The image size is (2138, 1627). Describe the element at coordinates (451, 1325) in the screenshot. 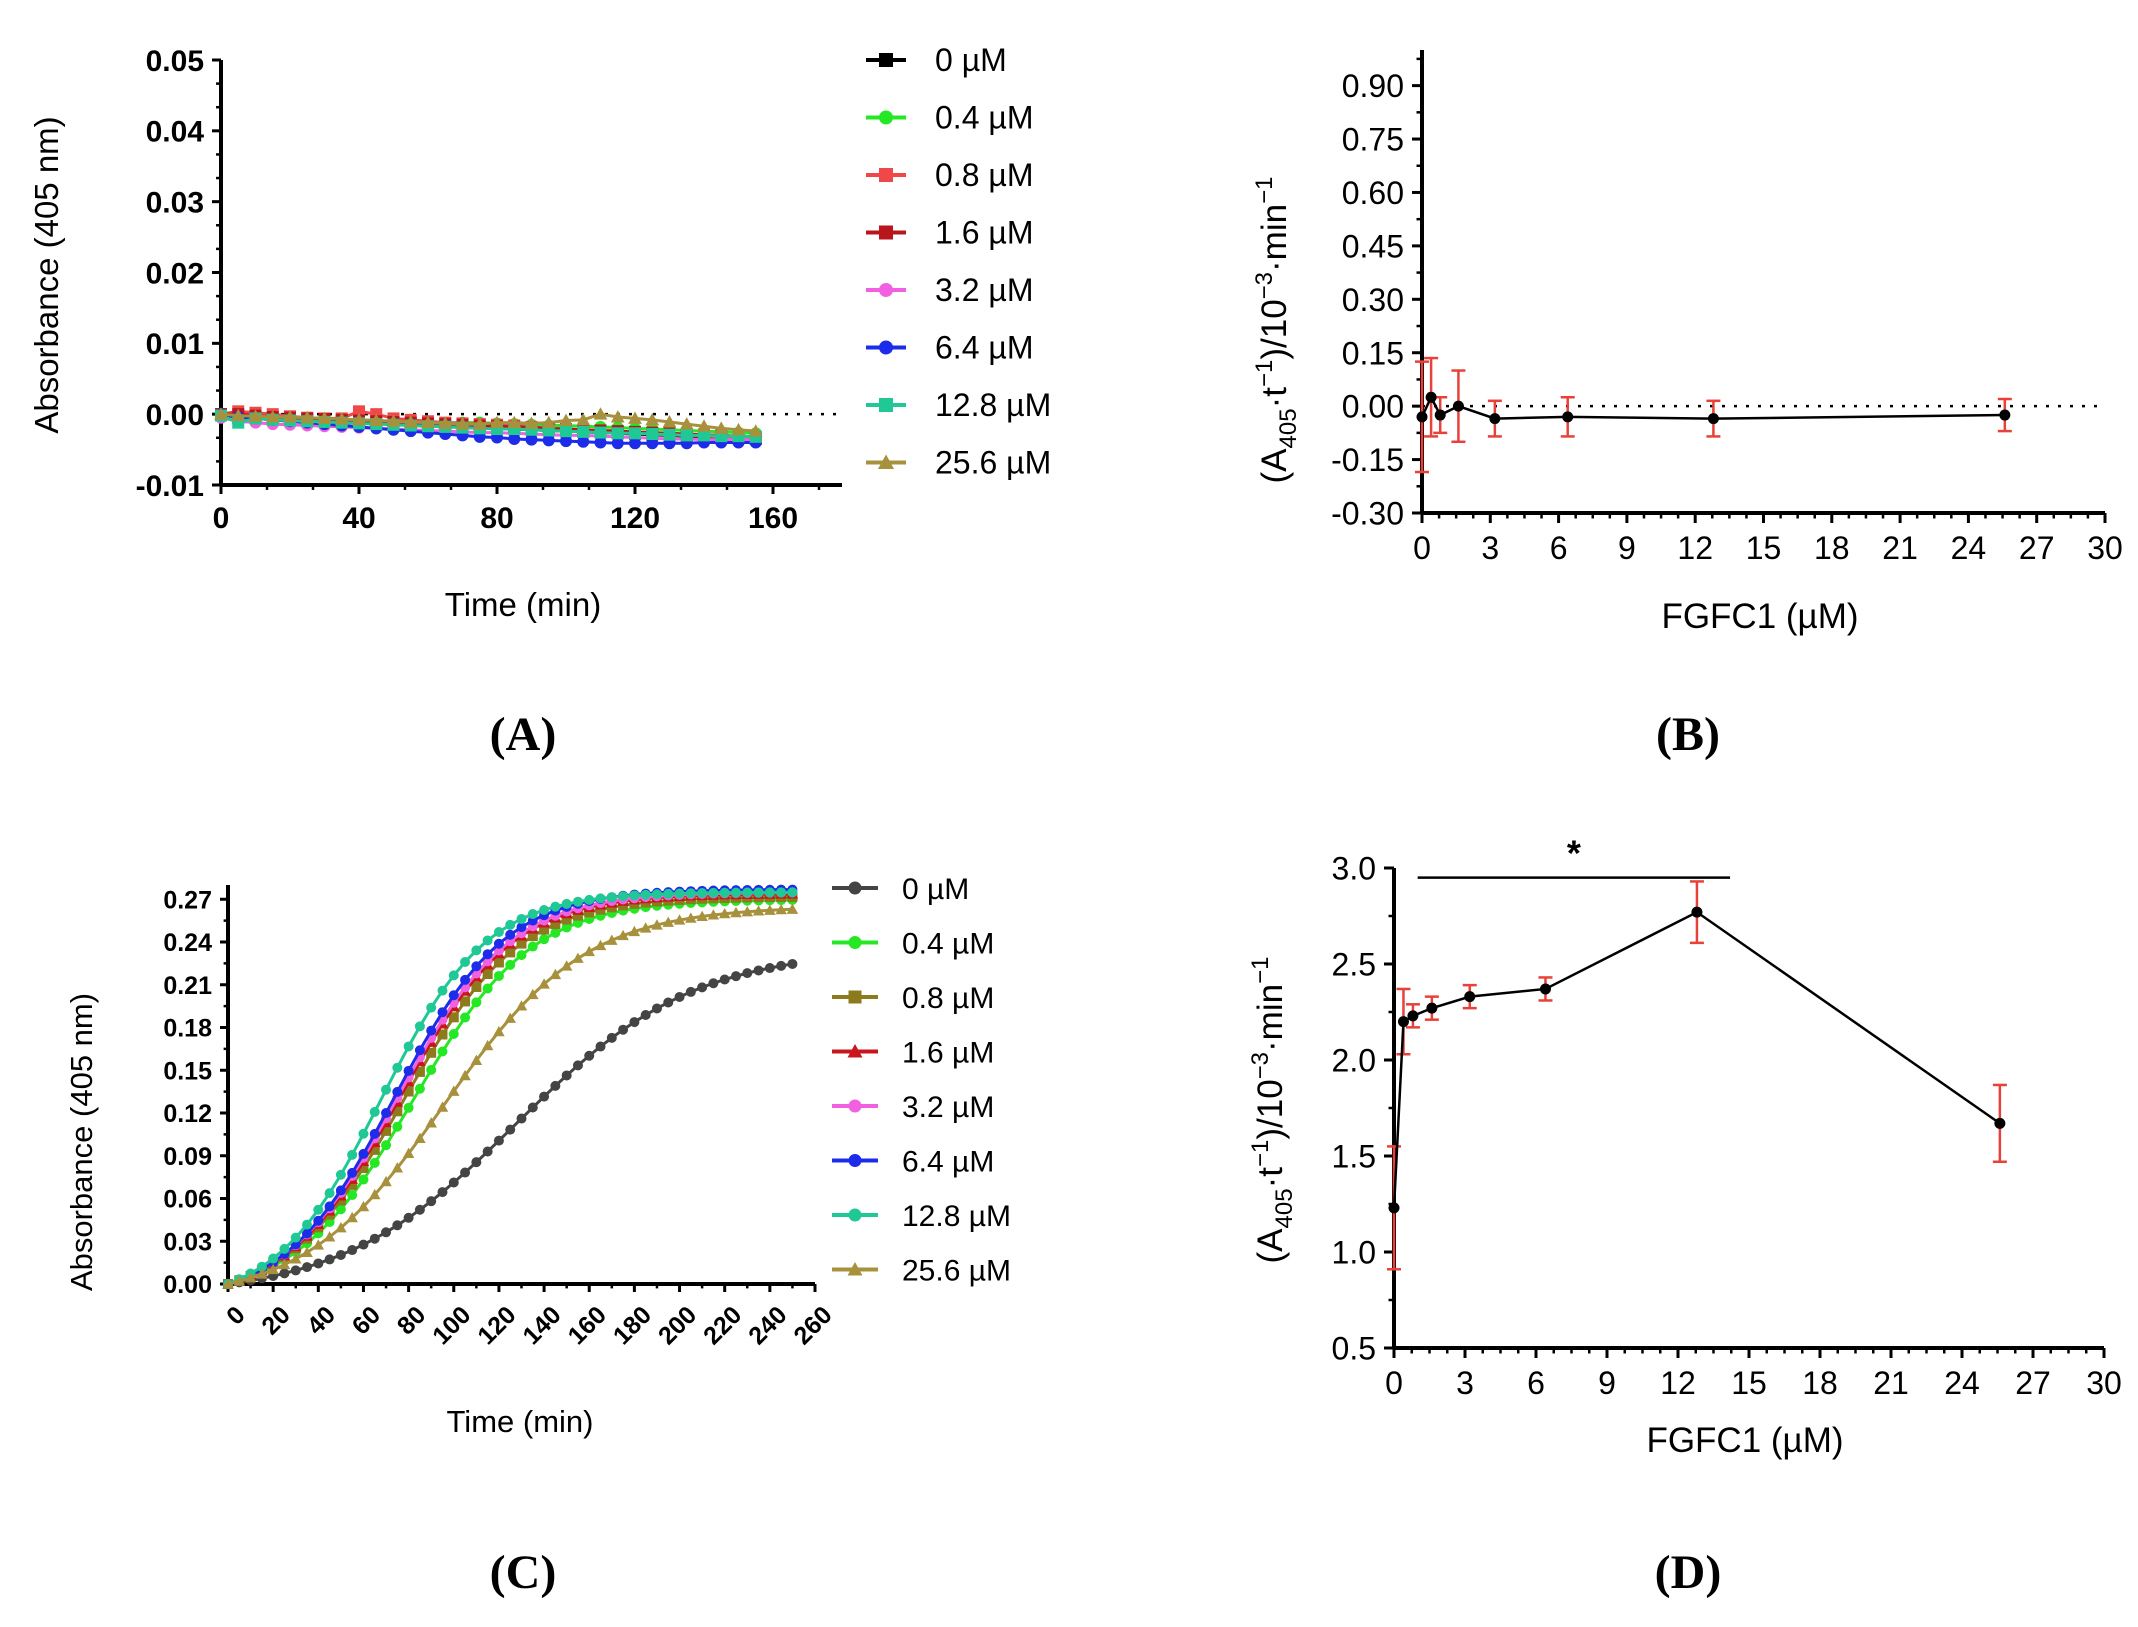

I see `panel-c-x-tick-label: 100` at that location.